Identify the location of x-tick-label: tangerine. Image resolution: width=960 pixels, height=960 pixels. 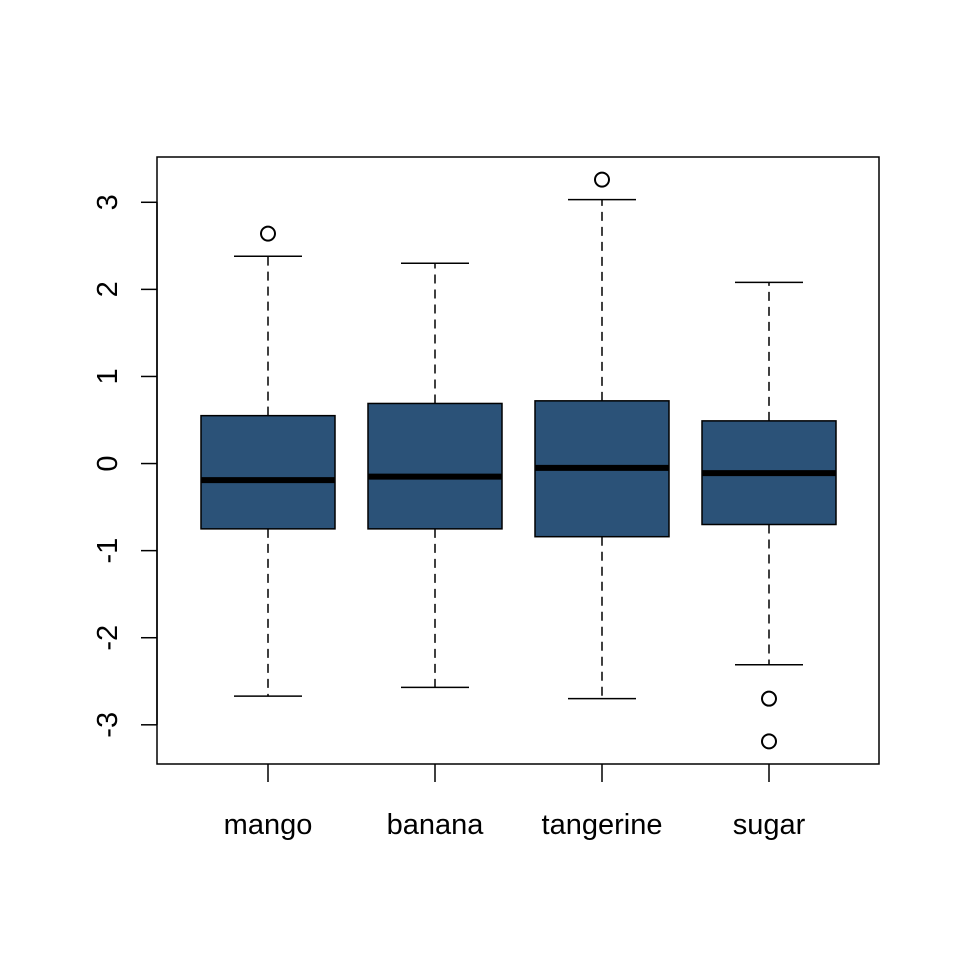
(602, 825).